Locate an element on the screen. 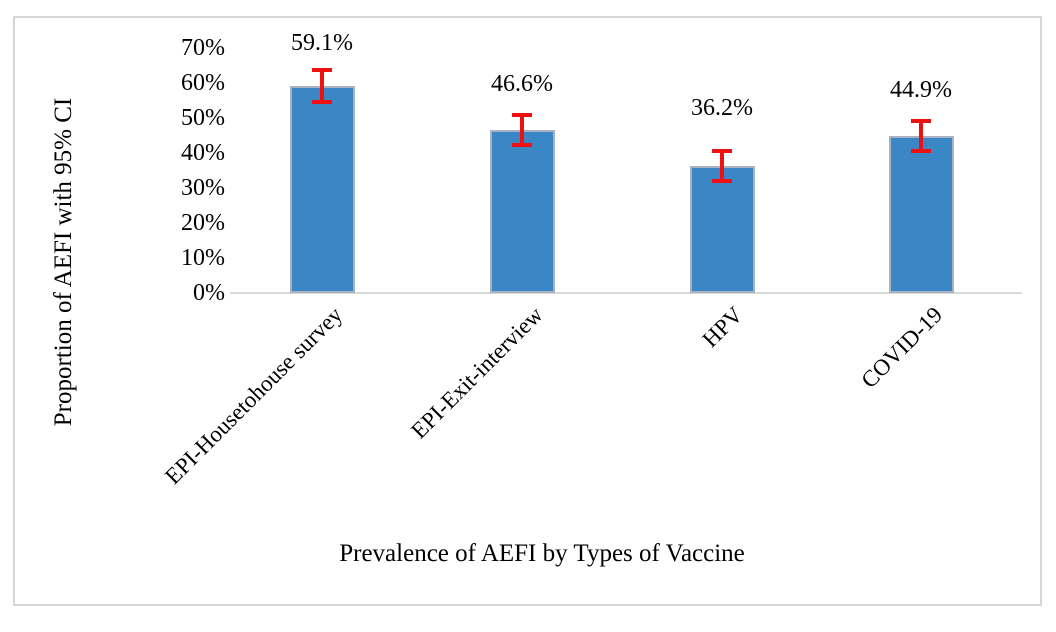 The width and height of the screenshot is (1056, 632). bar-value-label: 59.1% is located at coordinates (322, 43).